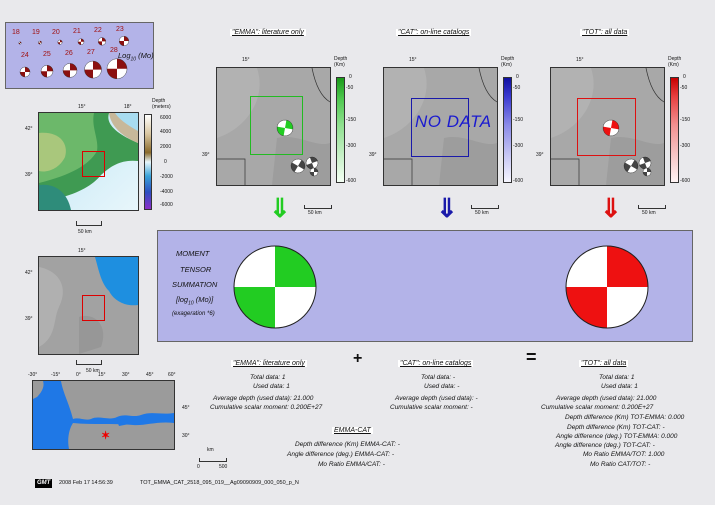  What do you see at coordinates (531, 357) in the screenshot?
I see `equals-operator: =` at bounding box center [531, 357].